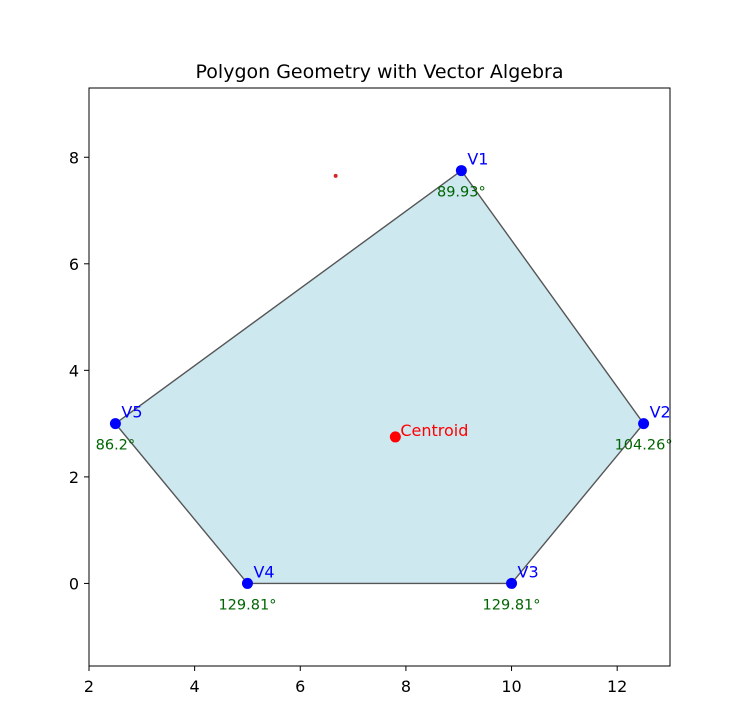  Describe the element at coordinates (644, 446) in the screenshot. I see `vertex-angle-2: 104.26°` at that location.